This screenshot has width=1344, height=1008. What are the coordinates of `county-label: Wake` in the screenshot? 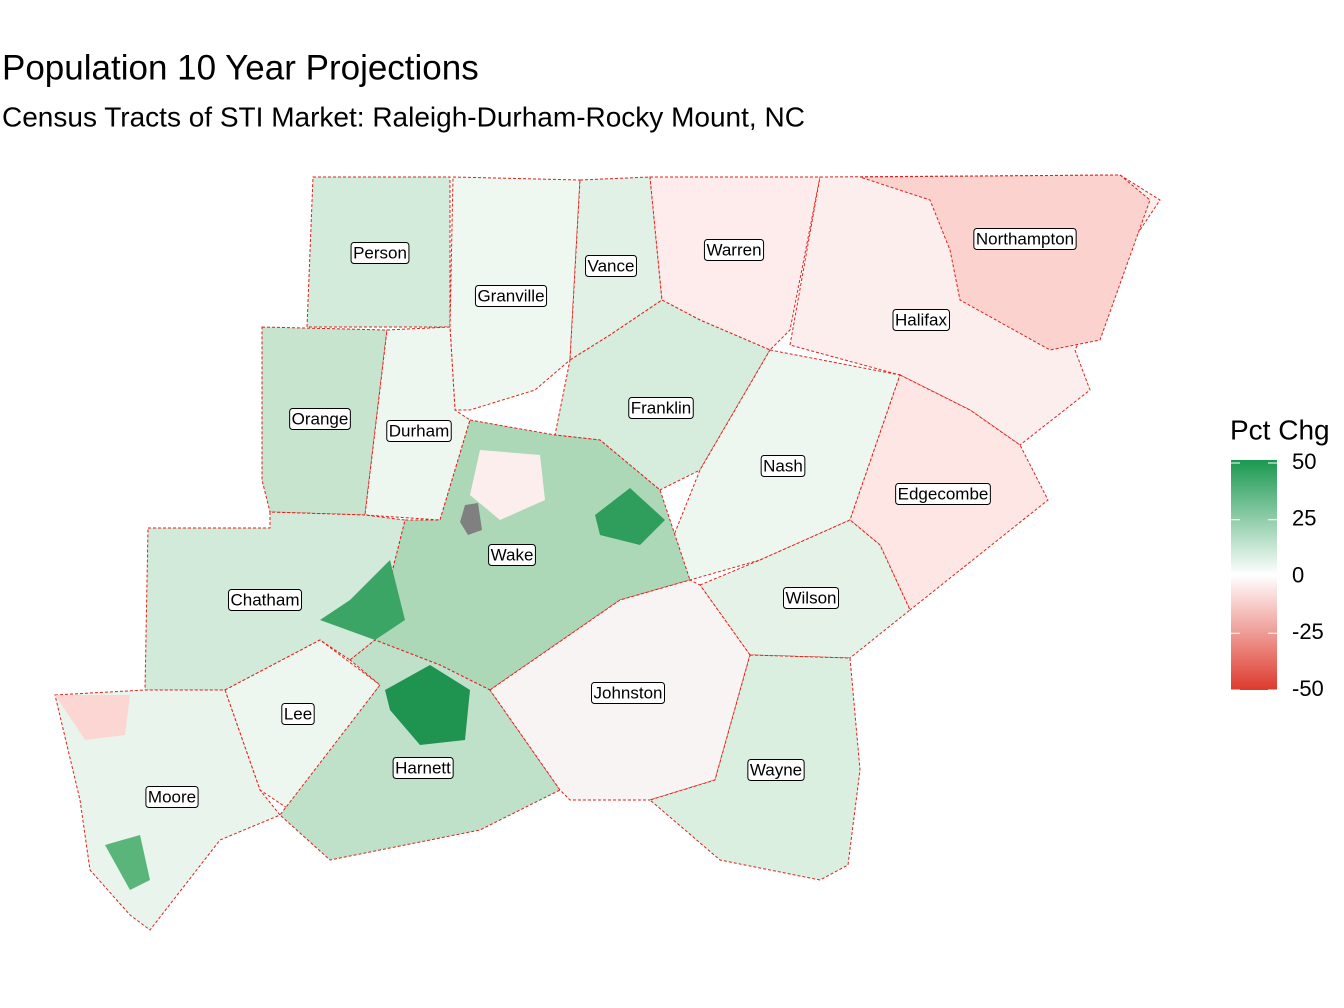 It's located at (512, 554).